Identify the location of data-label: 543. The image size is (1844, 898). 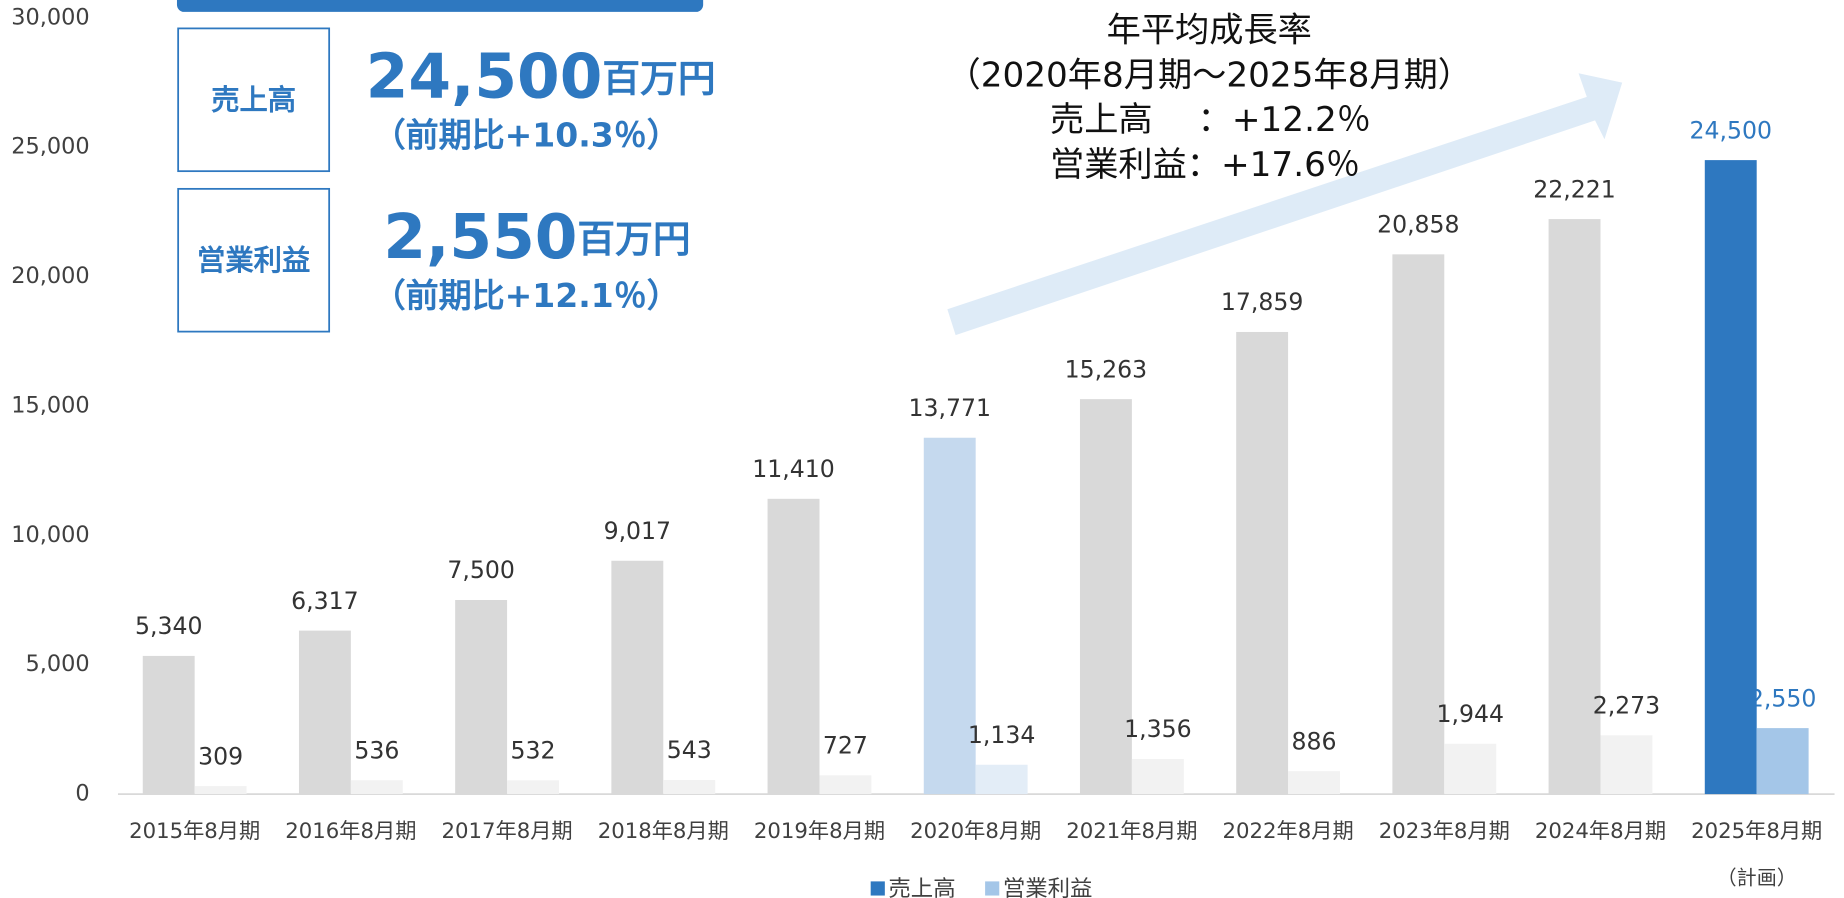
(689, 750).